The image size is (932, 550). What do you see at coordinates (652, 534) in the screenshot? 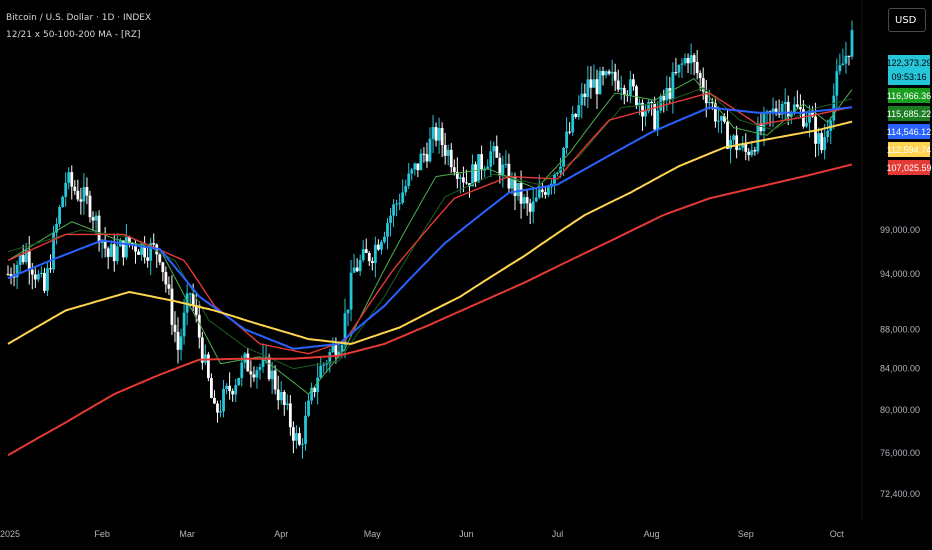
I see `x-tick-label: Aug` at bounding box center [652, 534].